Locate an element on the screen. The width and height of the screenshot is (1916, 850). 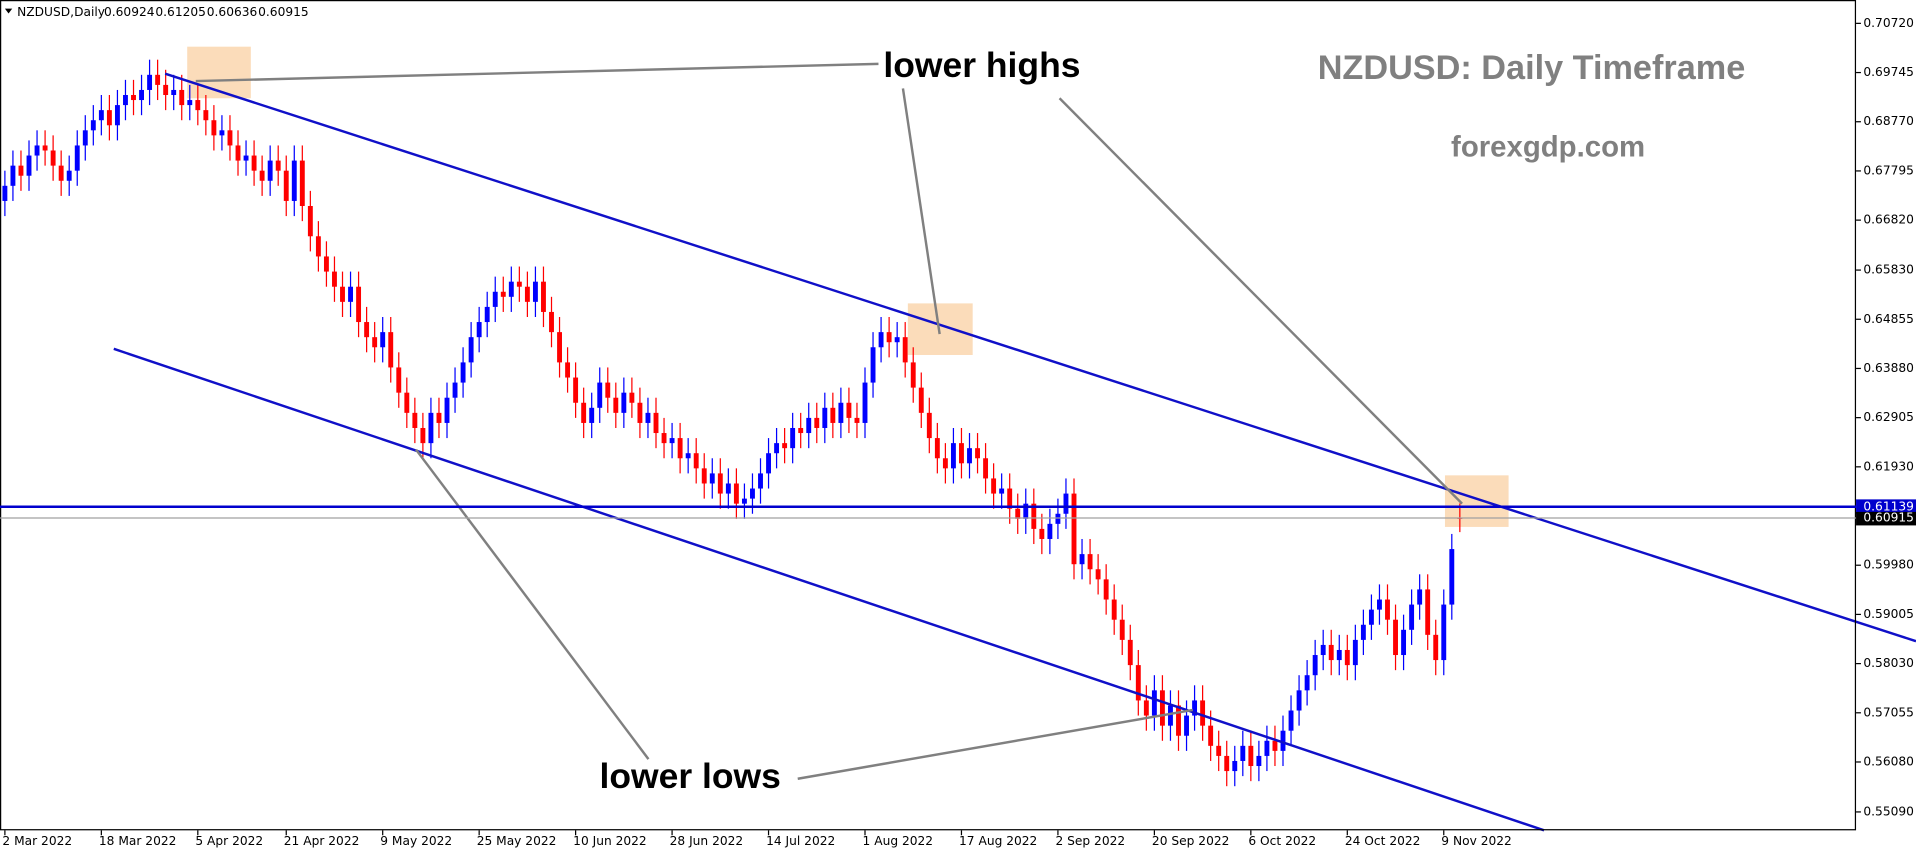
y-tick-label: 0.59980 is located at coordinates (1888, 565).